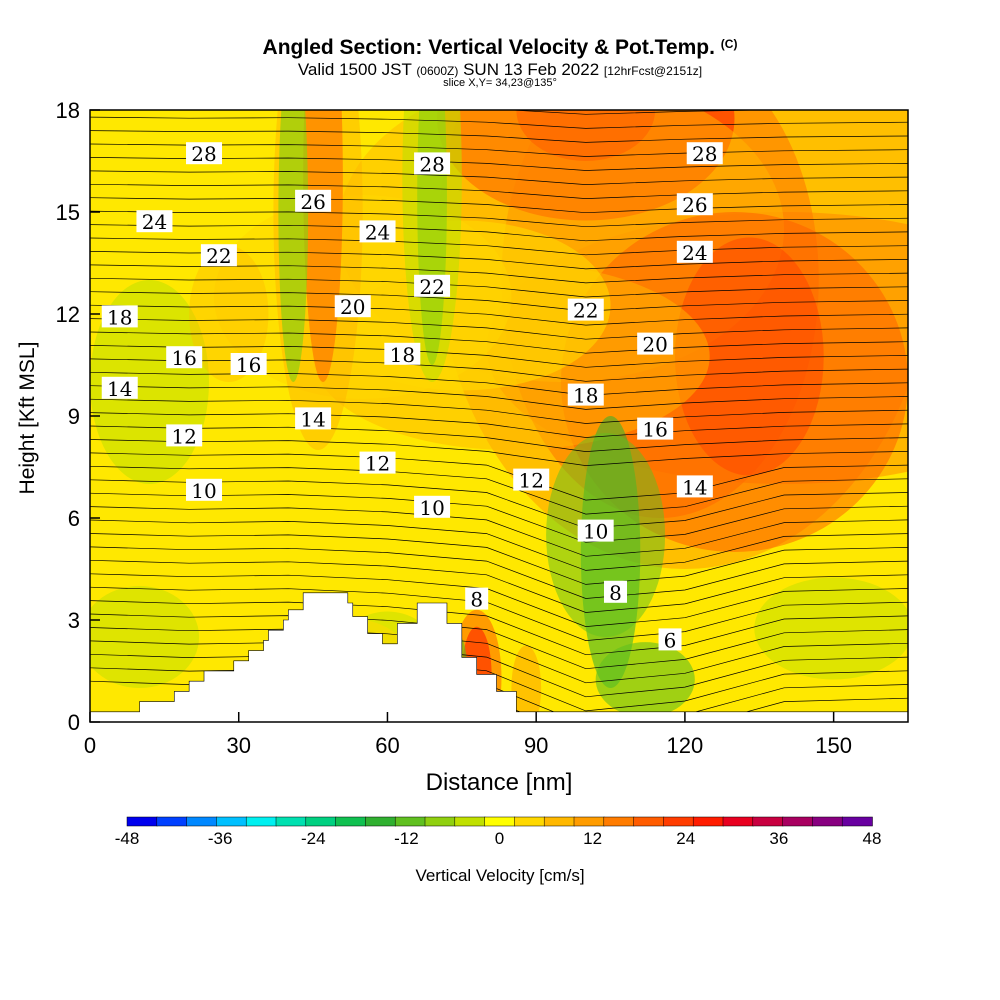 This screenshot has width=1000, height=1000. I want to click on colorbar-tick-label: -12, so click(406, 838).